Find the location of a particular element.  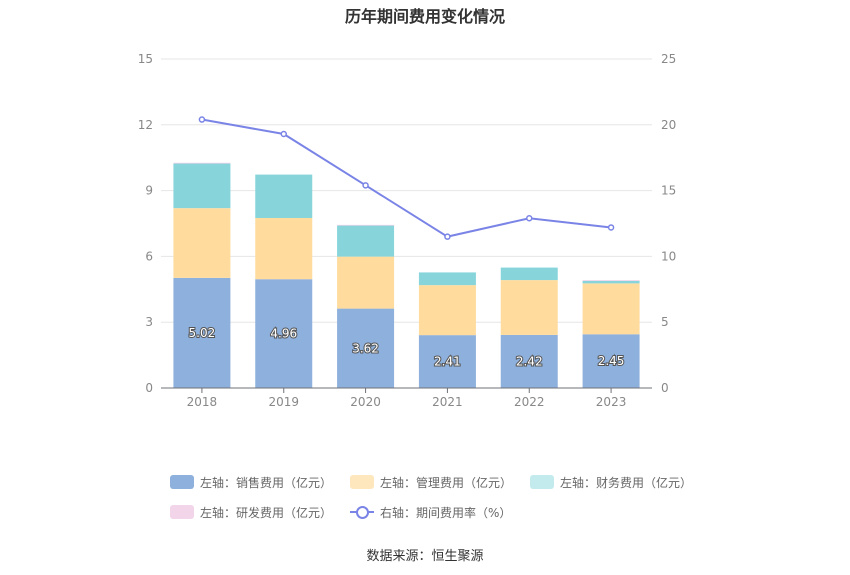

legend-line-icon is located at coordinates (362, 512).